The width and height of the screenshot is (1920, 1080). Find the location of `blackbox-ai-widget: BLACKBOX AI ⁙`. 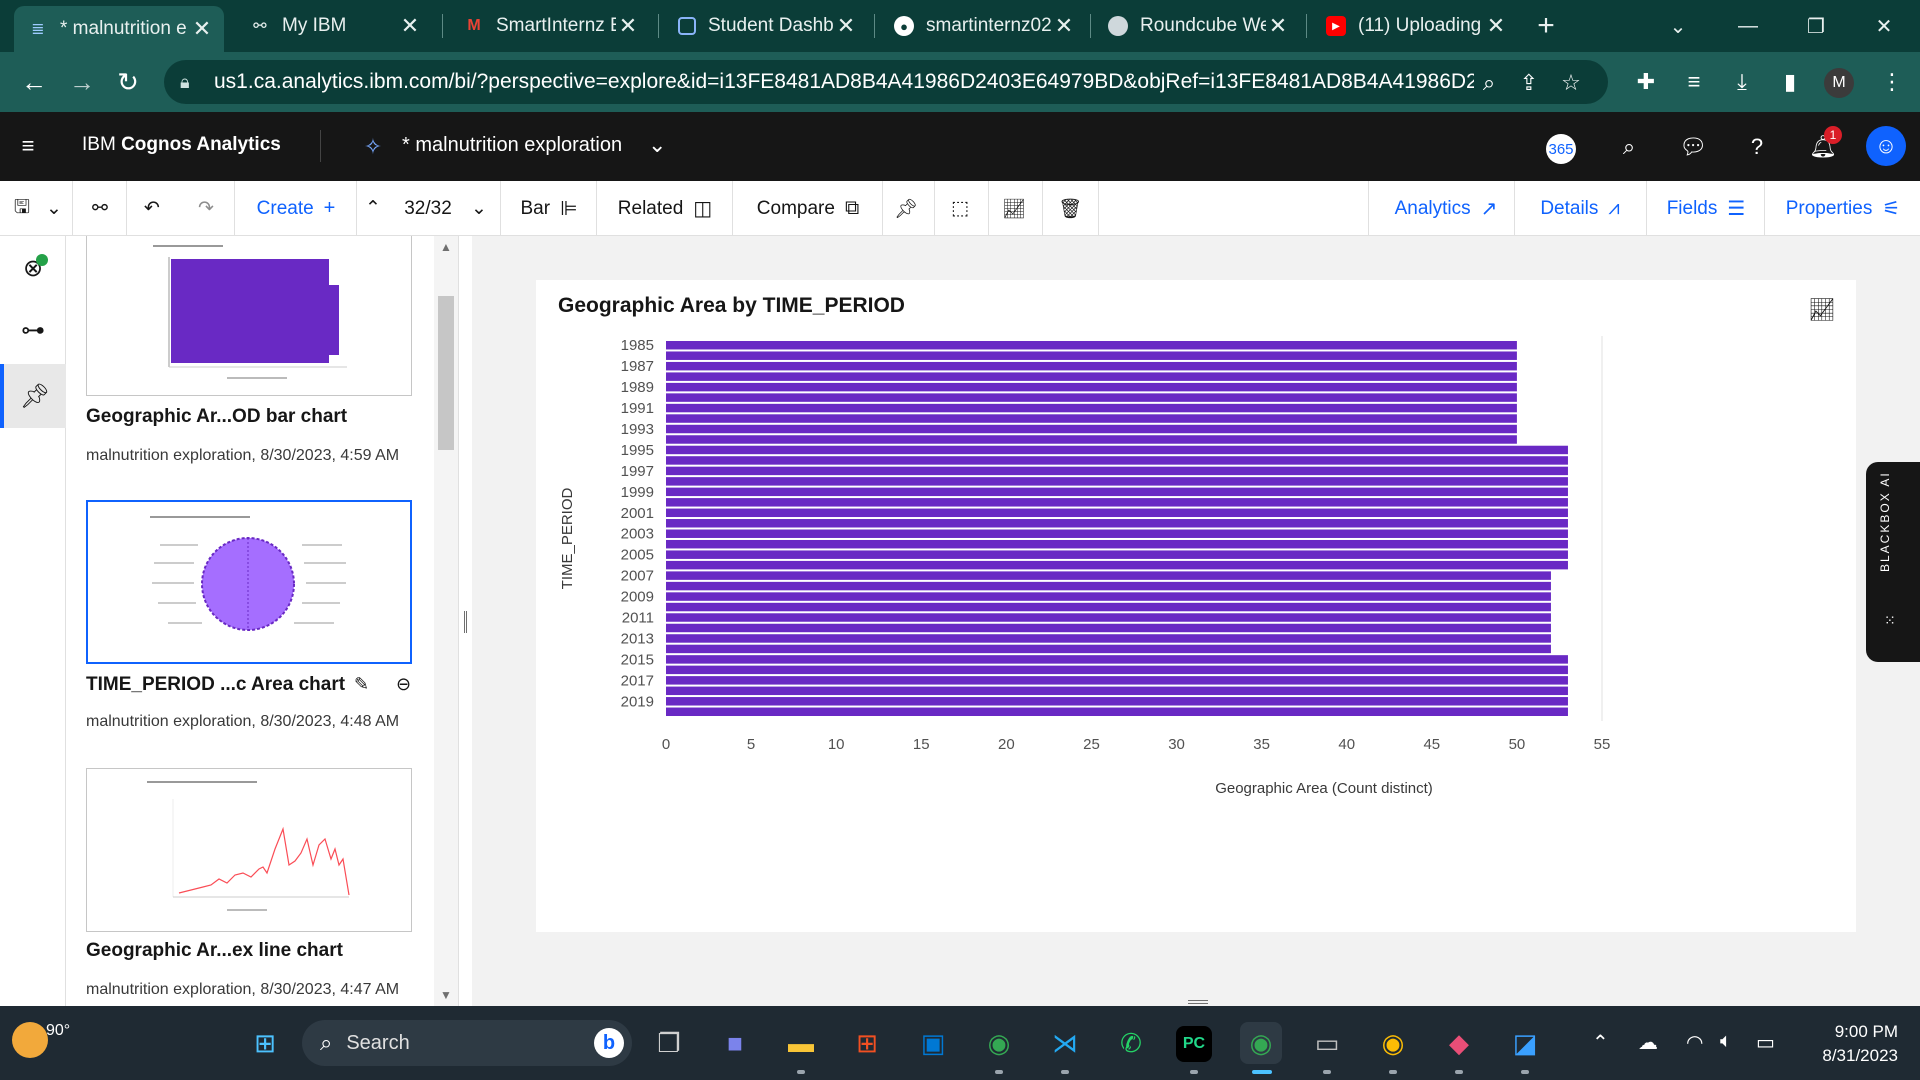

blackbox-ai-widget: BLACKBOX AI ⁙ is located at coordinates (1893, 562).